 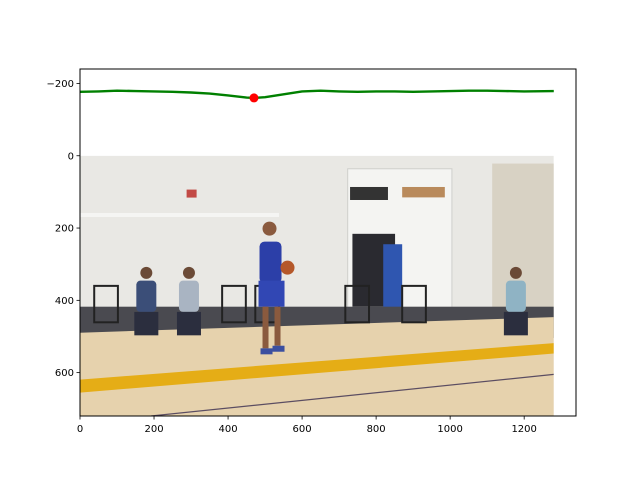 I want to click on person-right-legs, so click(x=515, y=323).